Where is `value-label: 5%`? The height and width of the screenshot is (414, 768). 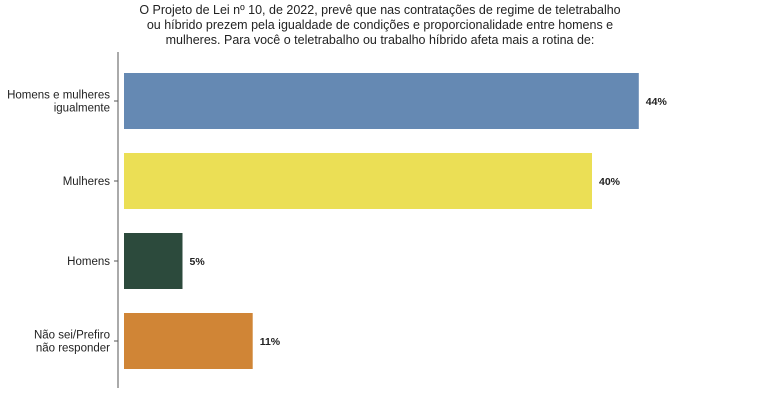 value-label: 5% is located at coordinates (198, 262).